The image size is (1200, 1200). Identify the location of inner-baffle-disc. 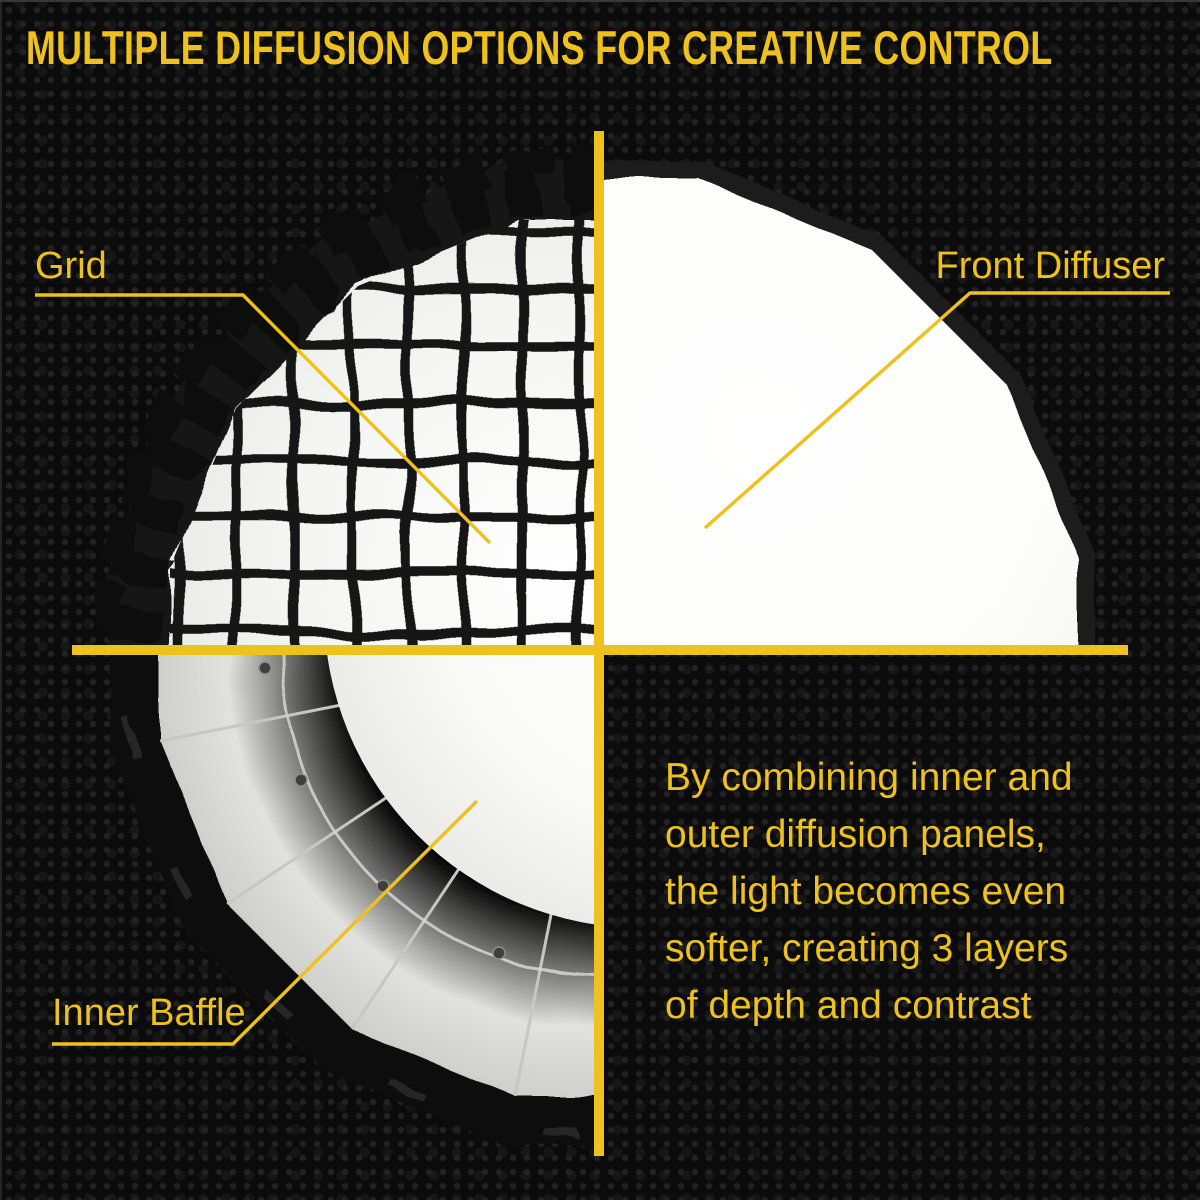
(461, 789).